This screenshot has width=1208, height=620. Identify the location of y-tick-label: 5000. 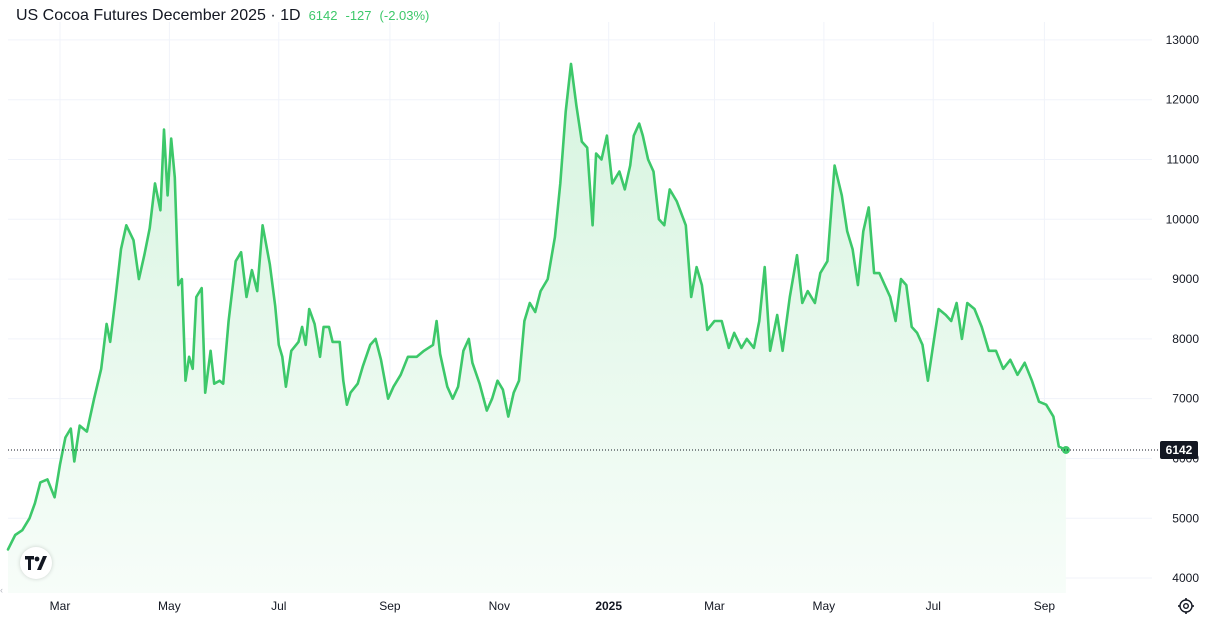
(1185, 518).